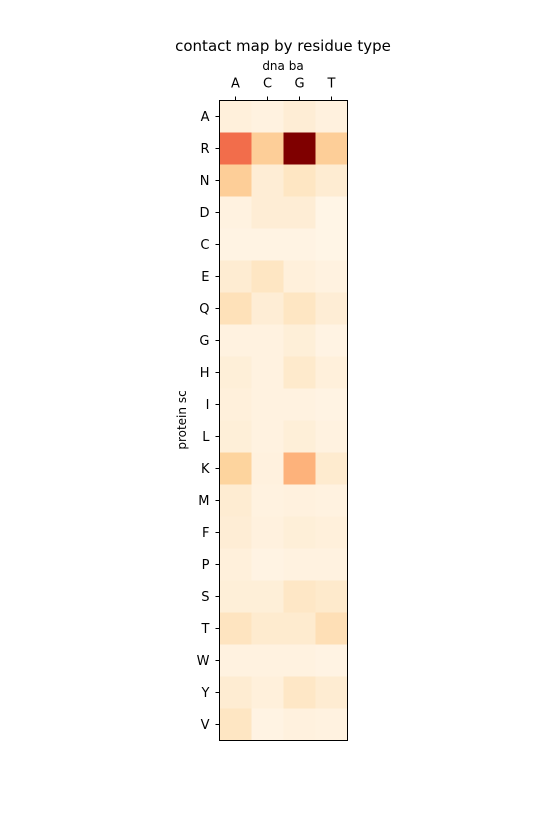  Describe the element at coordinates (203, 661) in the screenshot. I see `y-tick-label: W` at that location.